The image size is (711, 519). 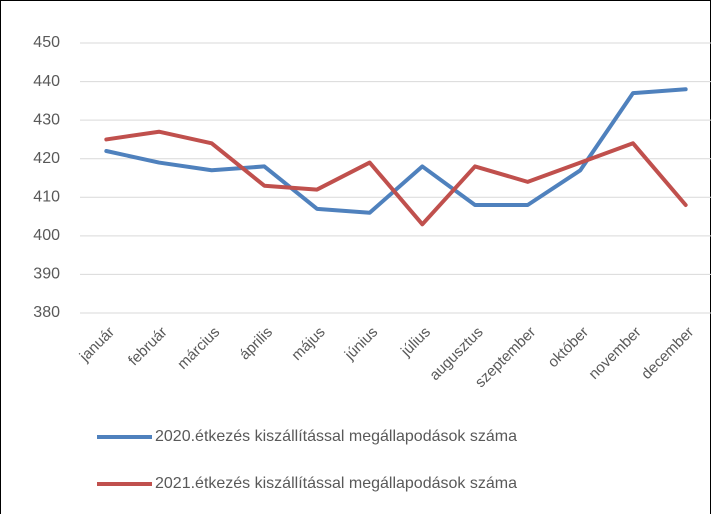 What do you see at coordinates (46, 81) in the screenshot?
I see `y-tick-label: 440` at bounding box center [46, 81].